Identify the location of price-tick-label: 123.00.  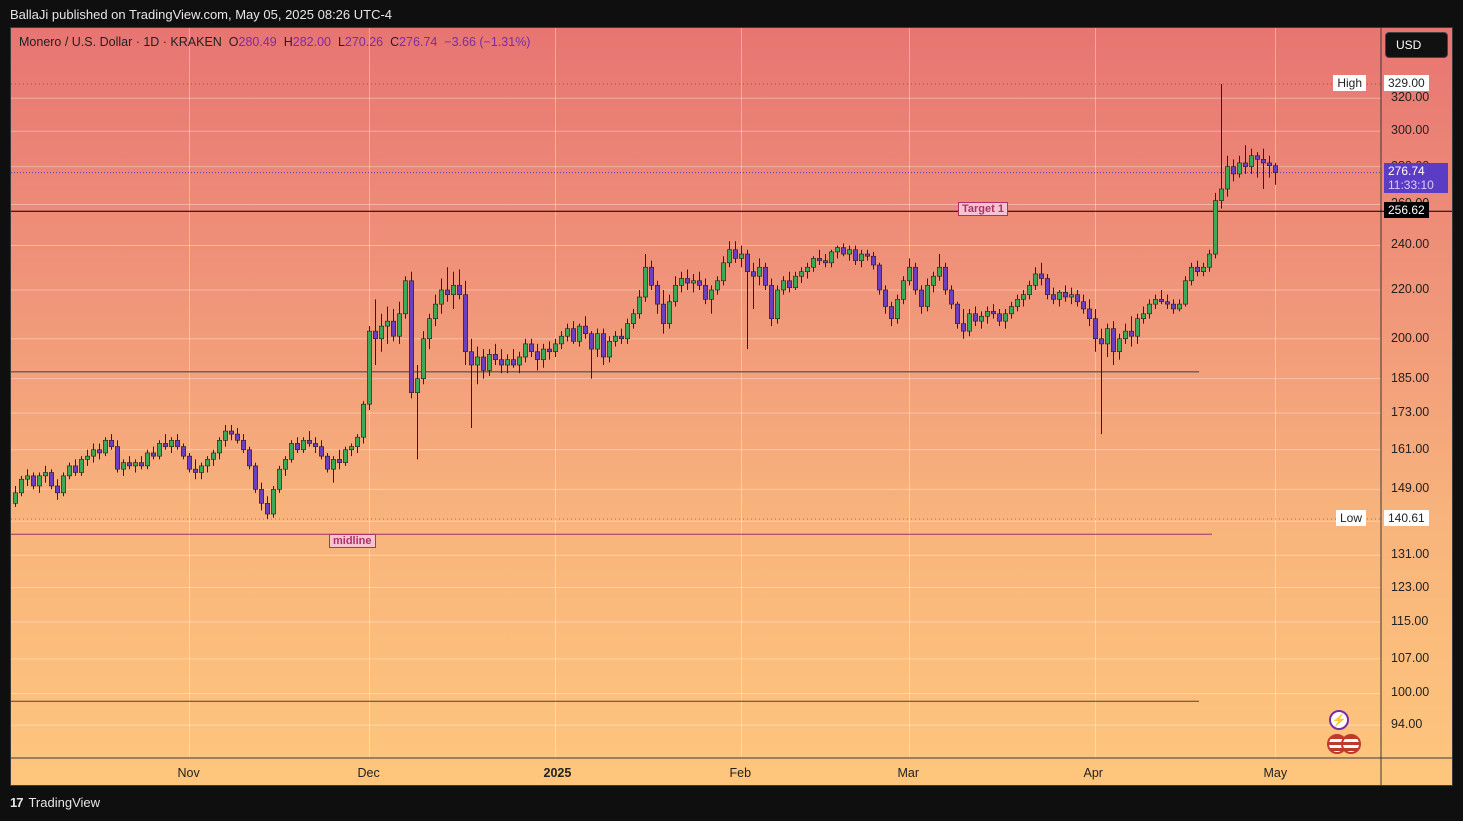
(1410, 586).